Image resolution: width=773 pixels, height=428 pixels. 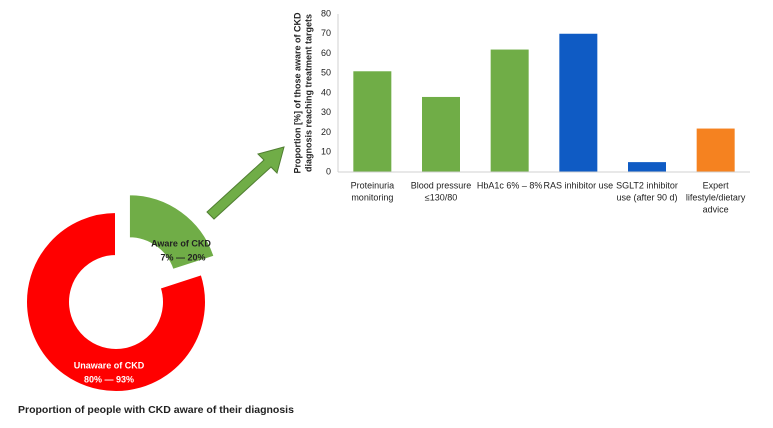 I want to click on x-tick-label: lifestyle/dietary, so click(x=716, y=197).